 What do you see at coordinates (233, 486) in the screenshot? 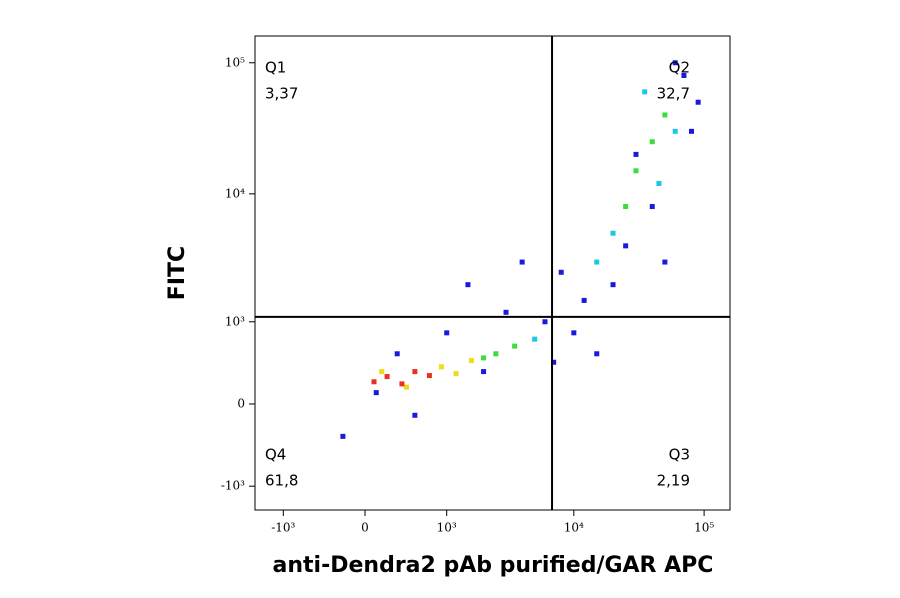
I see `y-tick-label: -10³` at bounding box center [233, 486].